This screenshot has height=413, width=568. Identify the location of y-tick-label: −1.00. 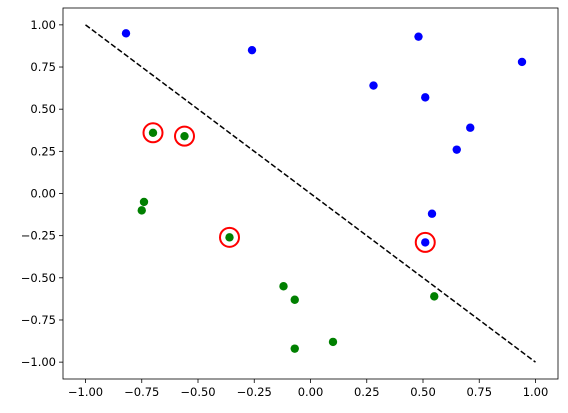
(38, 362).